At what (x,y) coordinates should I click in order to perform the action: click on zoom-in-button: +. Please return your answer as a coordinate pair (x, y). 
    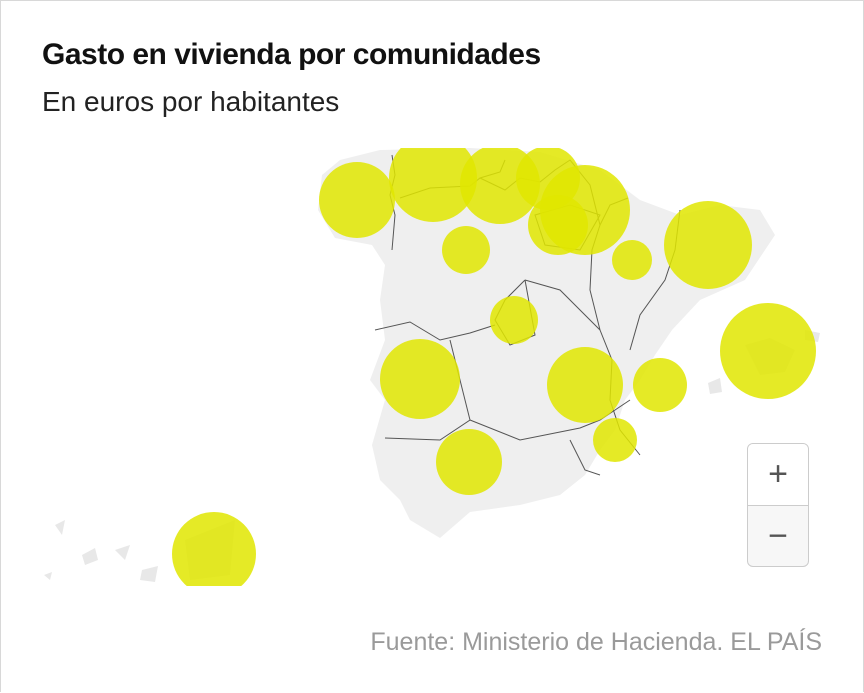
    Looking at the image, I should click on (778, 475).